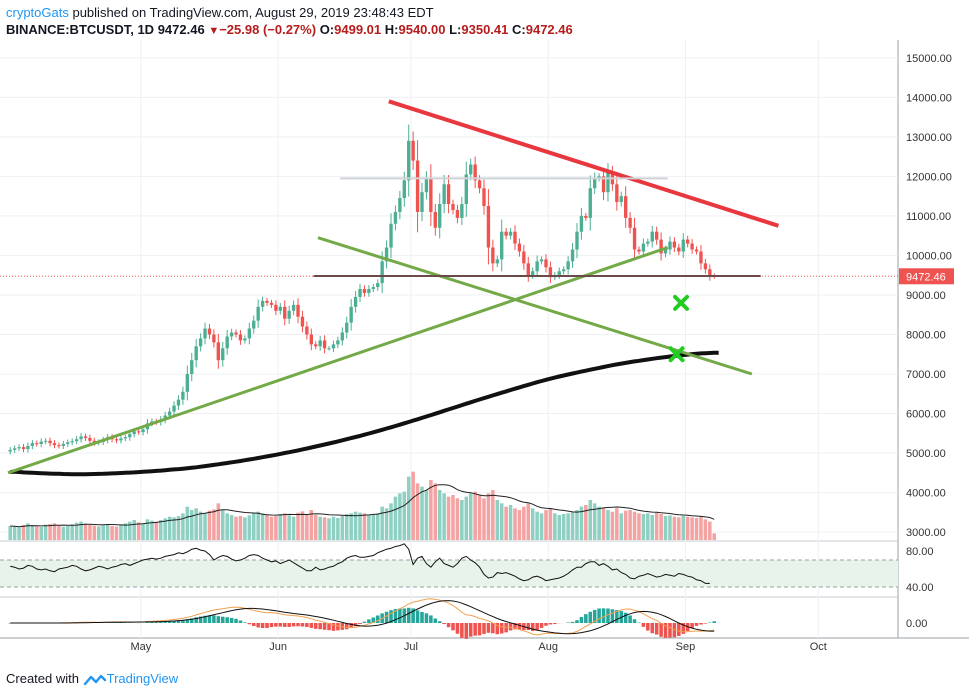  What do you see at coordinates (548, 647) in the screenshot?
I see `time-tick-label: Aug` at bounding box center [548, 647].